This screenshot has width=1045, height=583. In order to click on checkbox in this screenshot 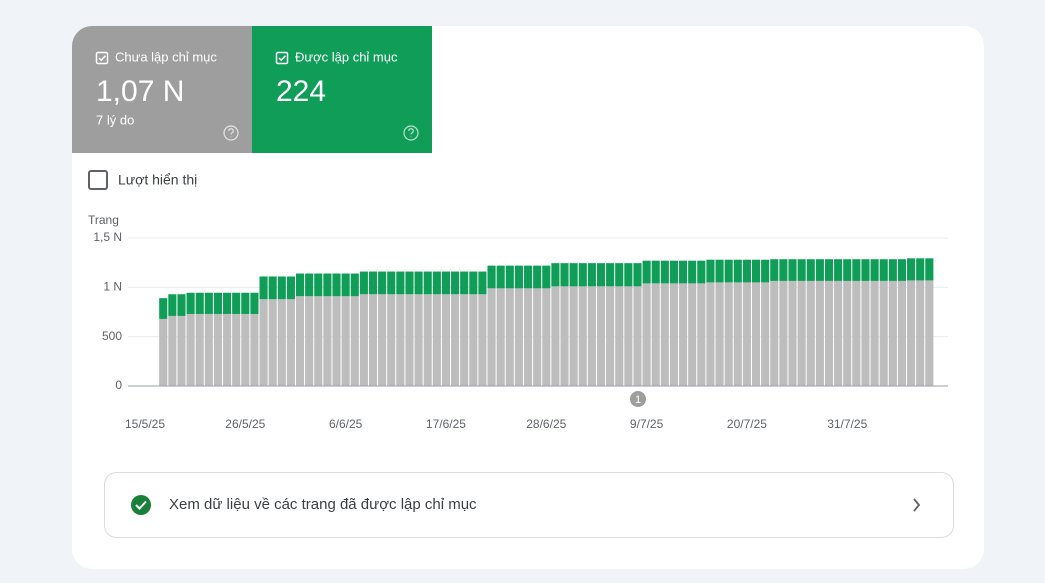, I will do `click(98, 180)`.